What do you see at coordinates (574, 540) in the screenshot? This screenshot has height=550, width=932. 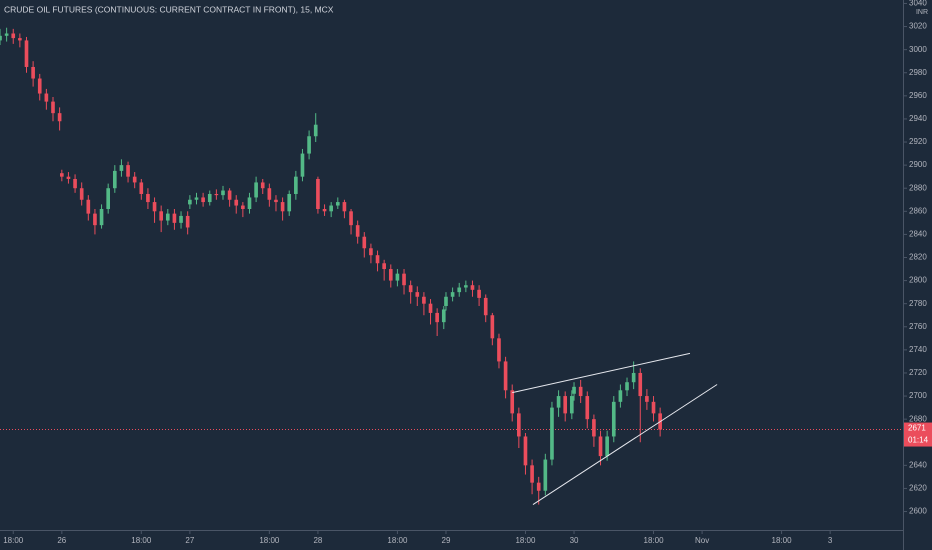 I see `x-tick-label: 30` at bounding box center [574, 540].